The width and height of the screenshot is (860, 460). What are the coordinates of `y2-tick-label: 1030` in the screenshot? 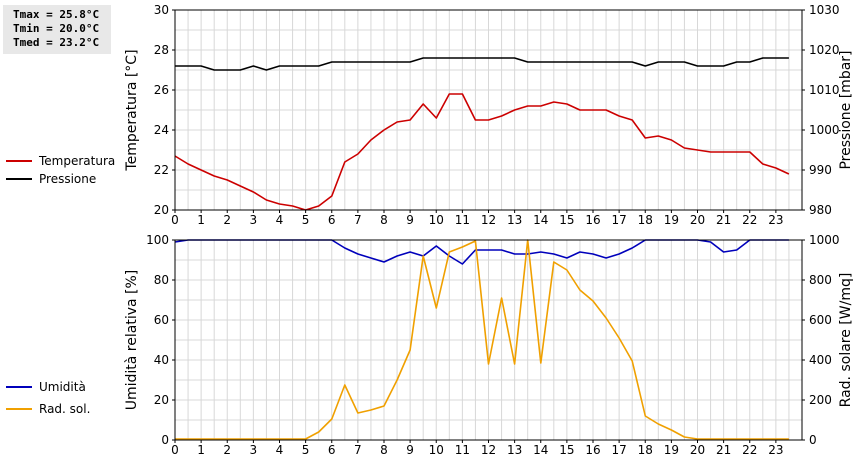 It's located at (824, 10).